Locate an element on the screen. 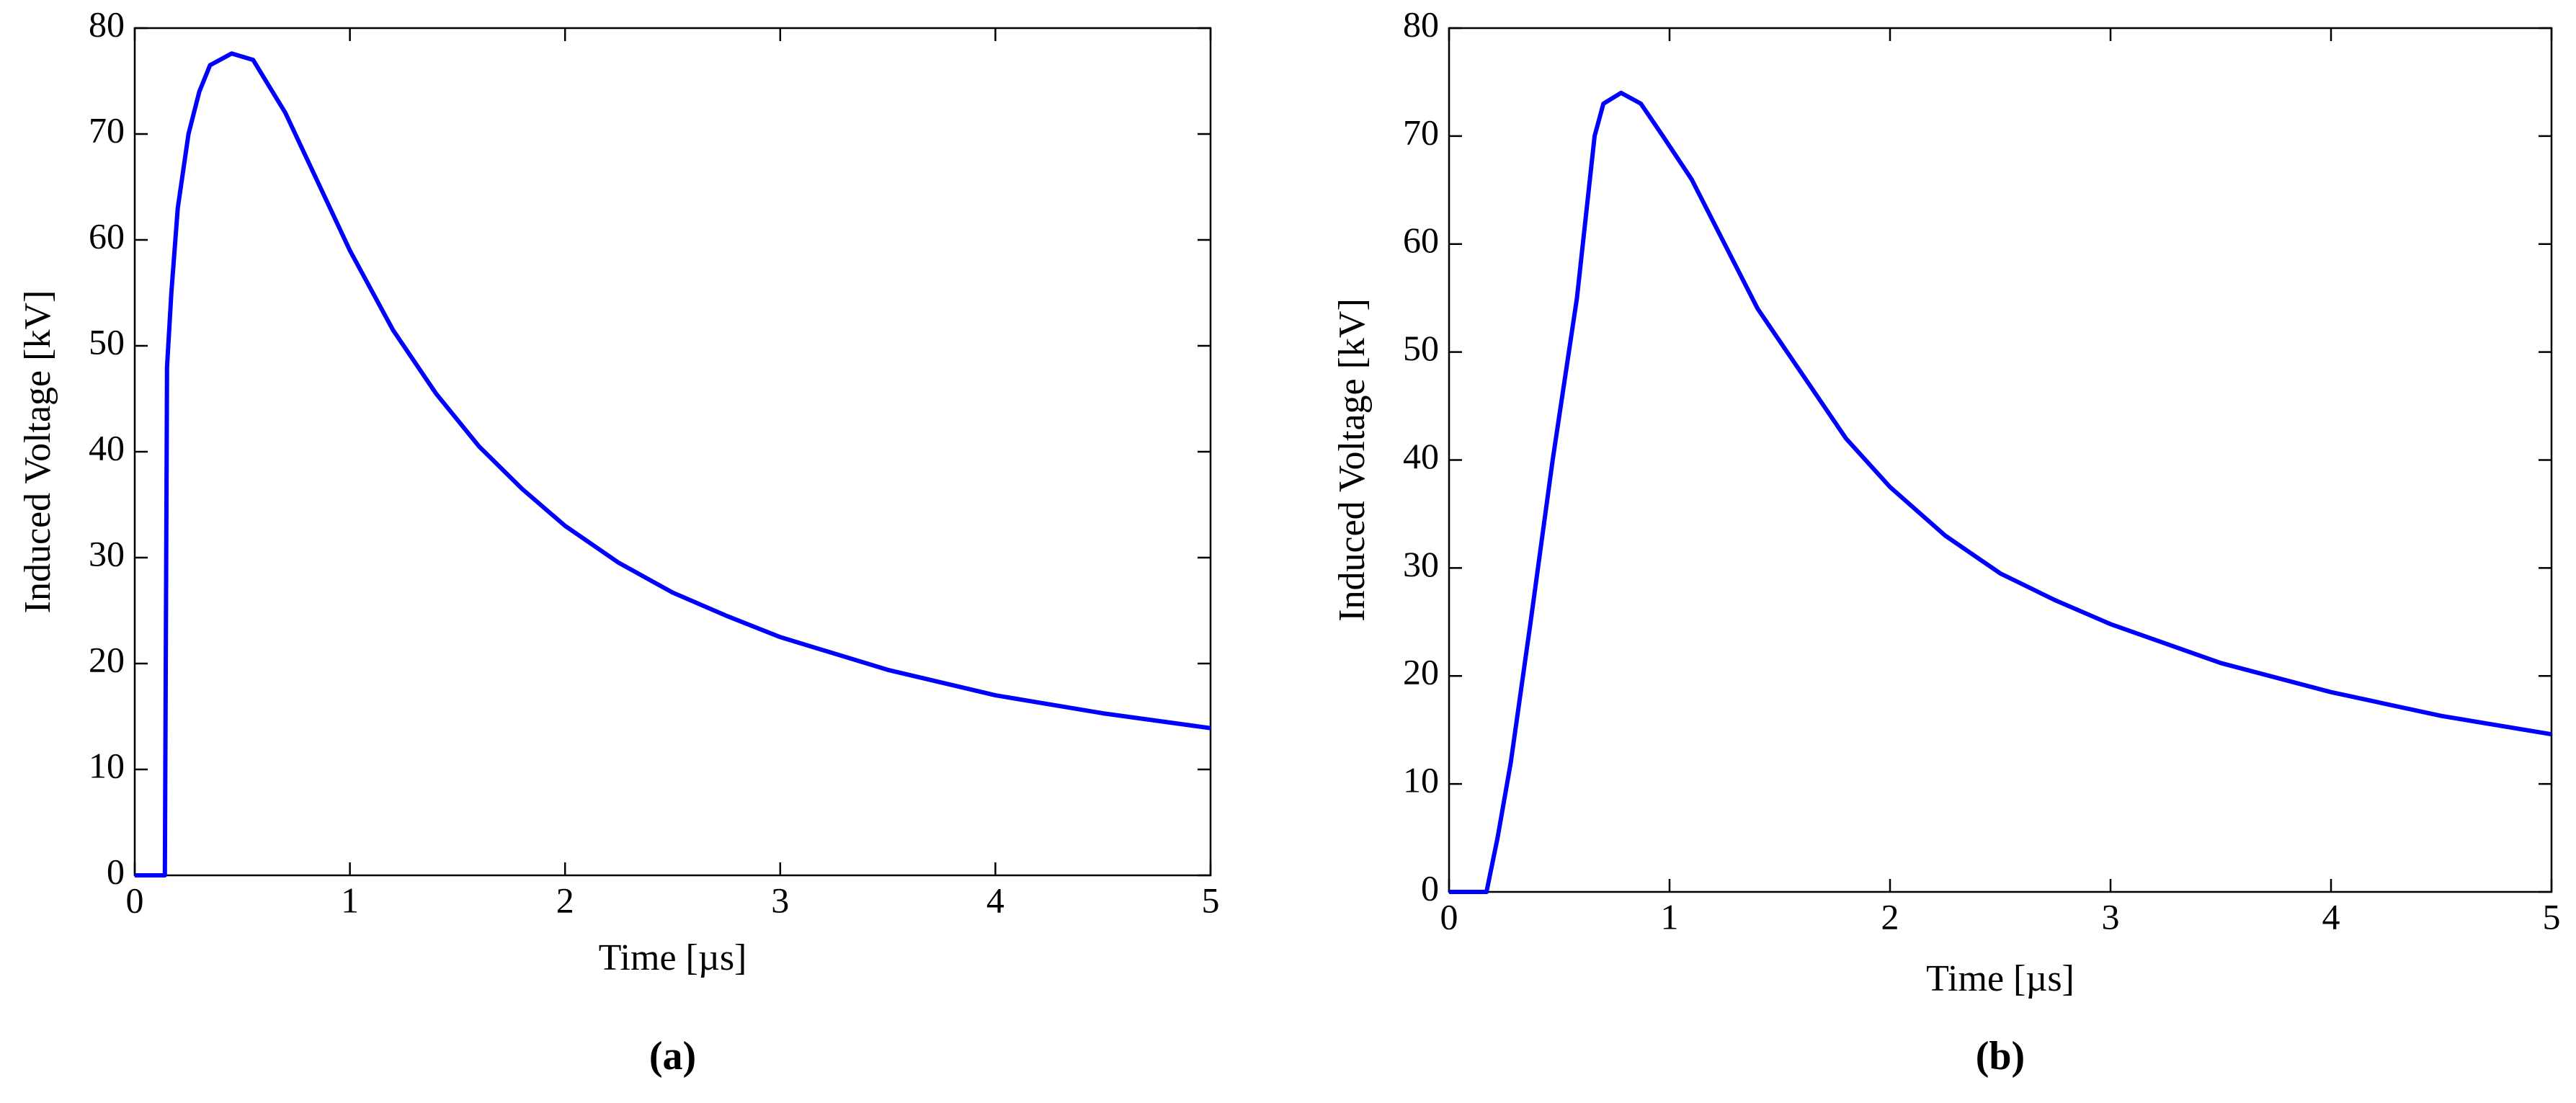 The width and height of the screenshot is (2576, 1103). caption: (b) is located at coordinates (2000, 1057).